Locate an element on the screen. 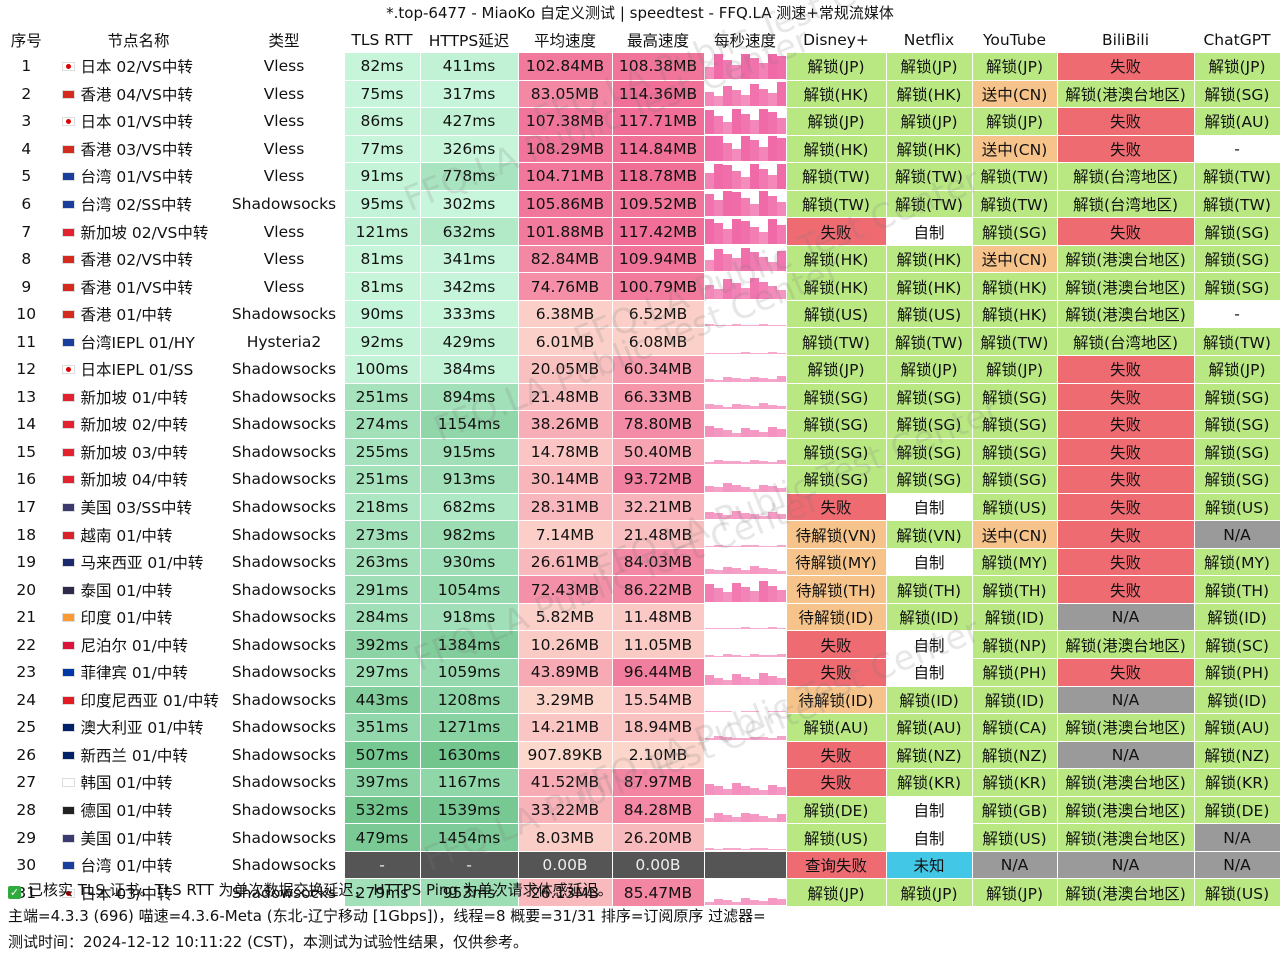  col-per-second: 每秒速度 is located at coordinates (745, 39).